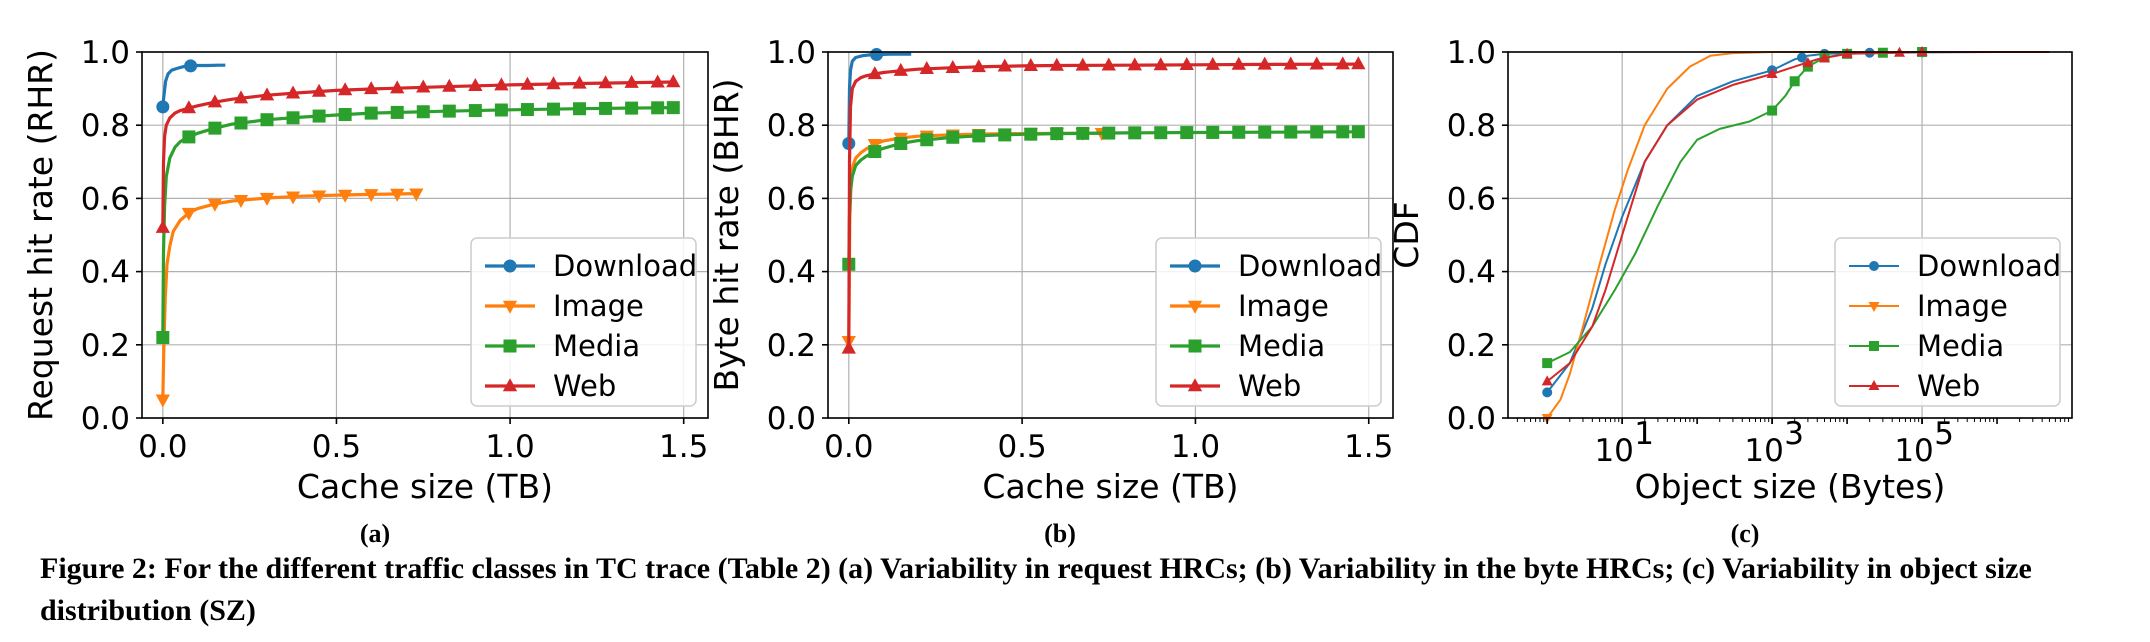 The image size is (2150, 642). I want to click on x-tick-exponent: 3, so click(1794, 434).